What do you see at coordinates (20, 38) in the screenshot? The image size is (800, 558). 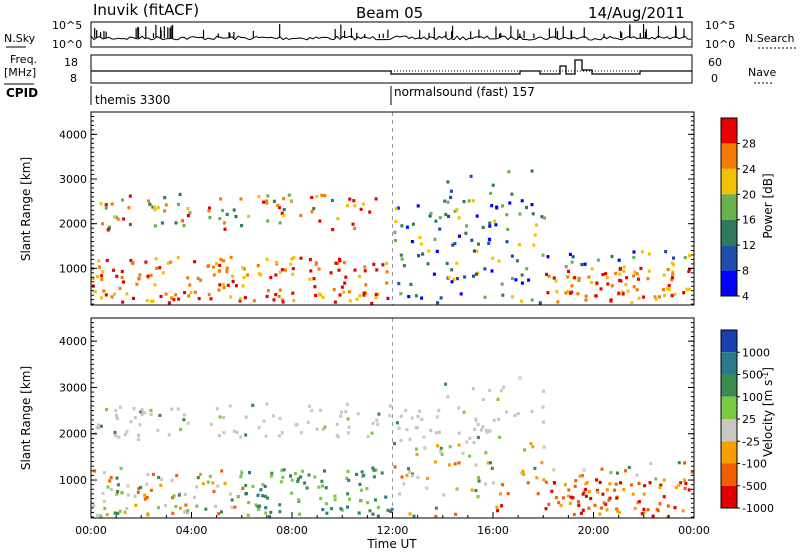 I see `nsky-label: N.Sky` at bounding box center [20, 38].